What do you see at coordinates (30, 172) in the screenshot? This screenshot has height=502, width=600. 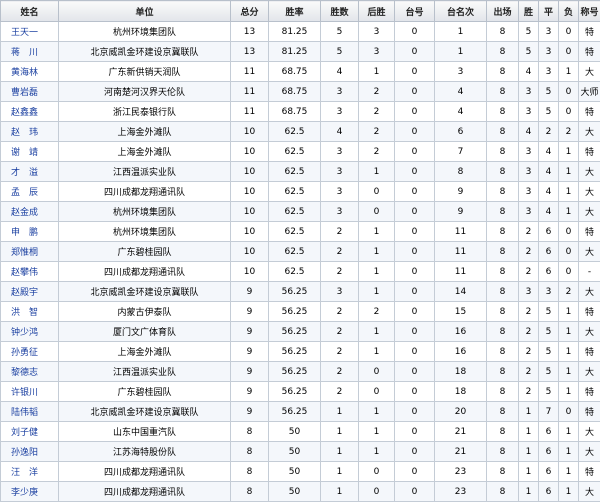 I see `player-name-cell: 才 溢` at bounding box center [30, 172].